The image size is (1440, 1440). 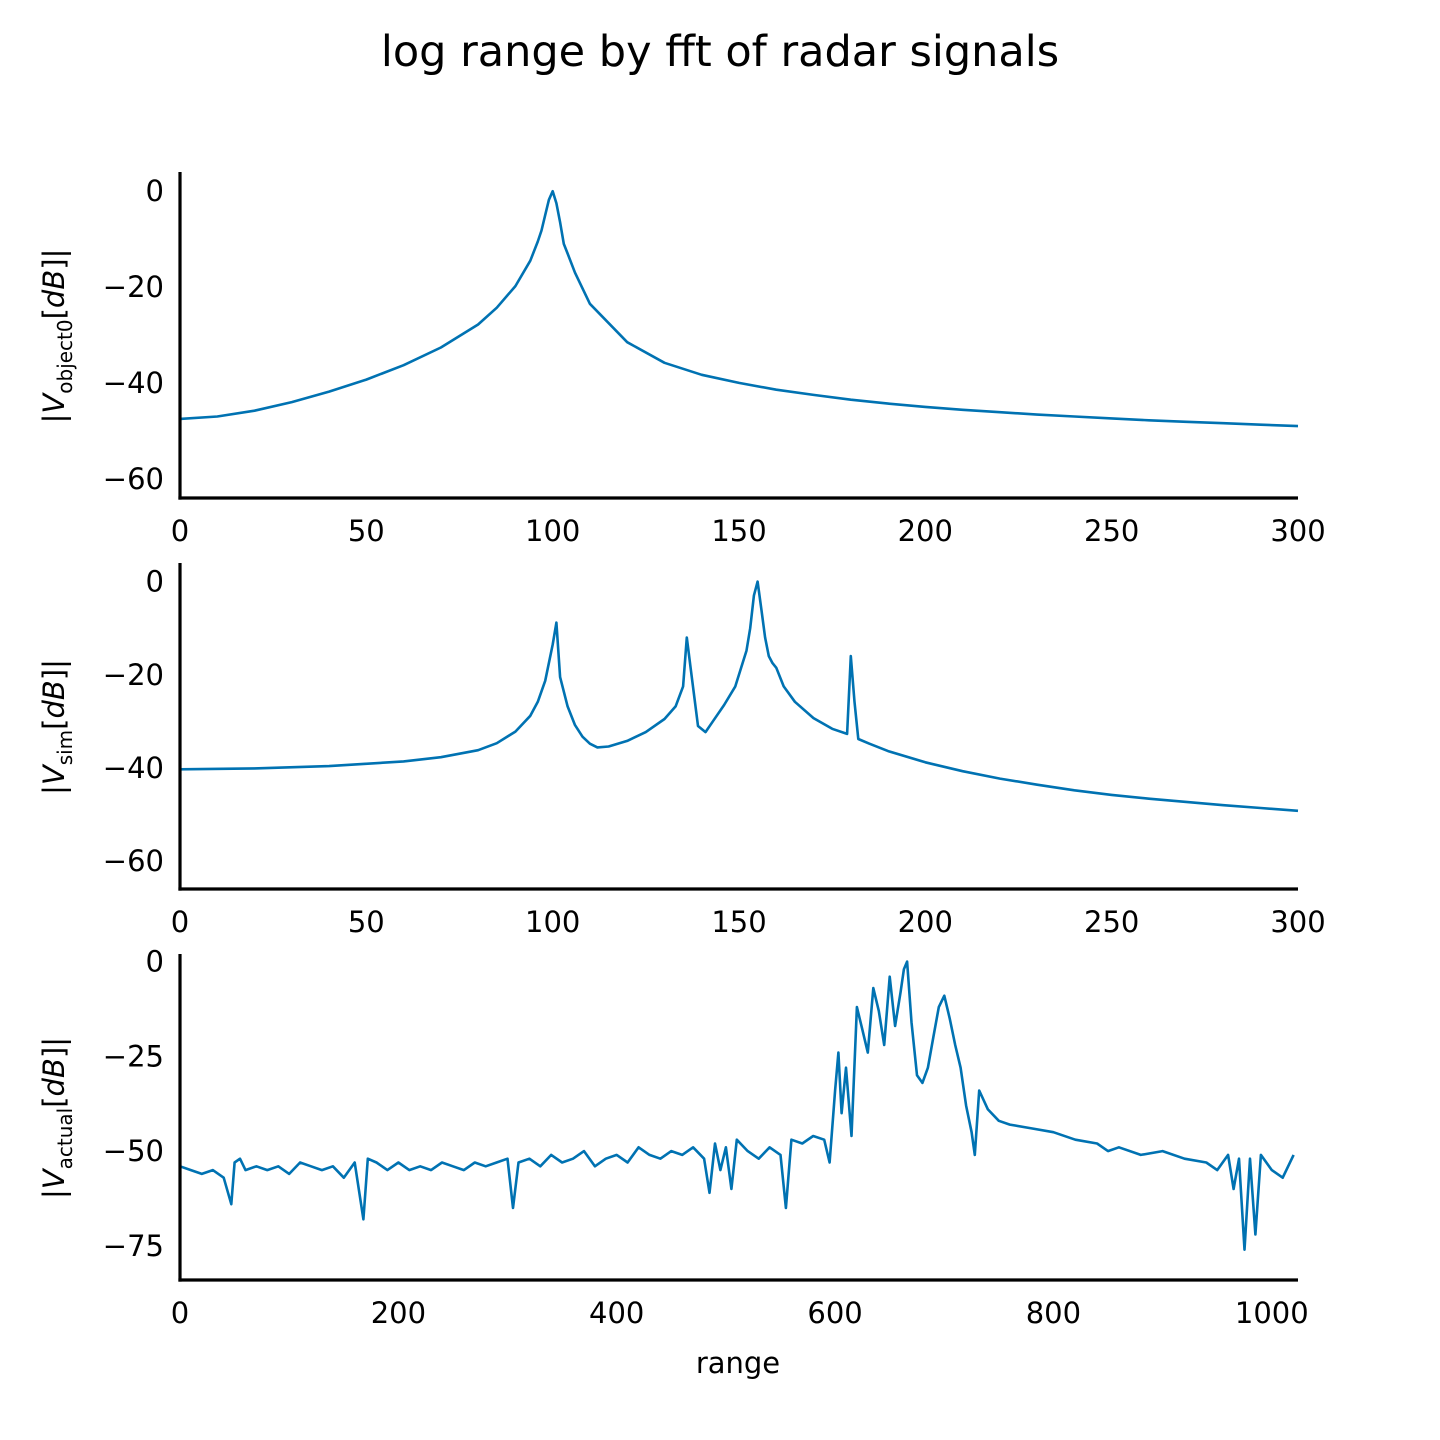 I want to click on x-tick-label-sim: 200, so click(x=925, y=922).